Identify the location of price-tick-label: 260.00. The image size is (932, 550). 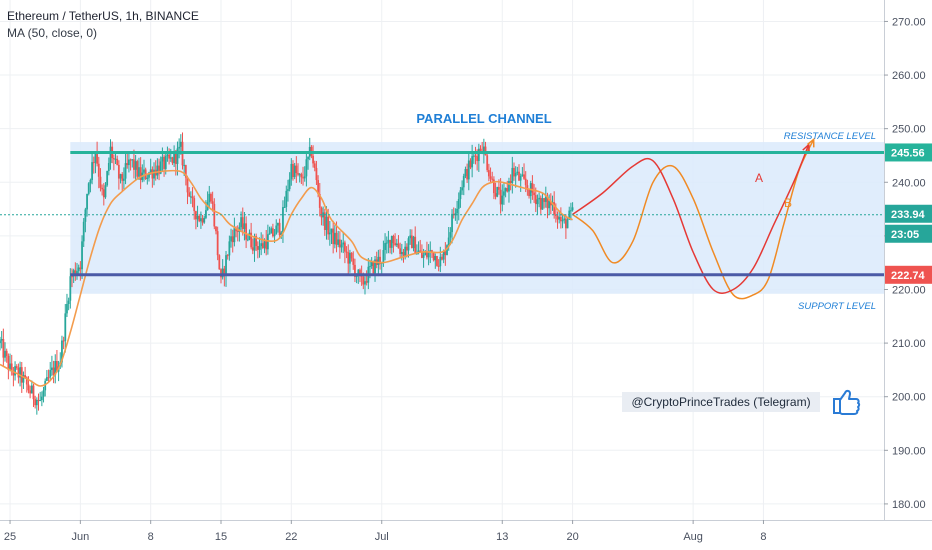
(909, 76).